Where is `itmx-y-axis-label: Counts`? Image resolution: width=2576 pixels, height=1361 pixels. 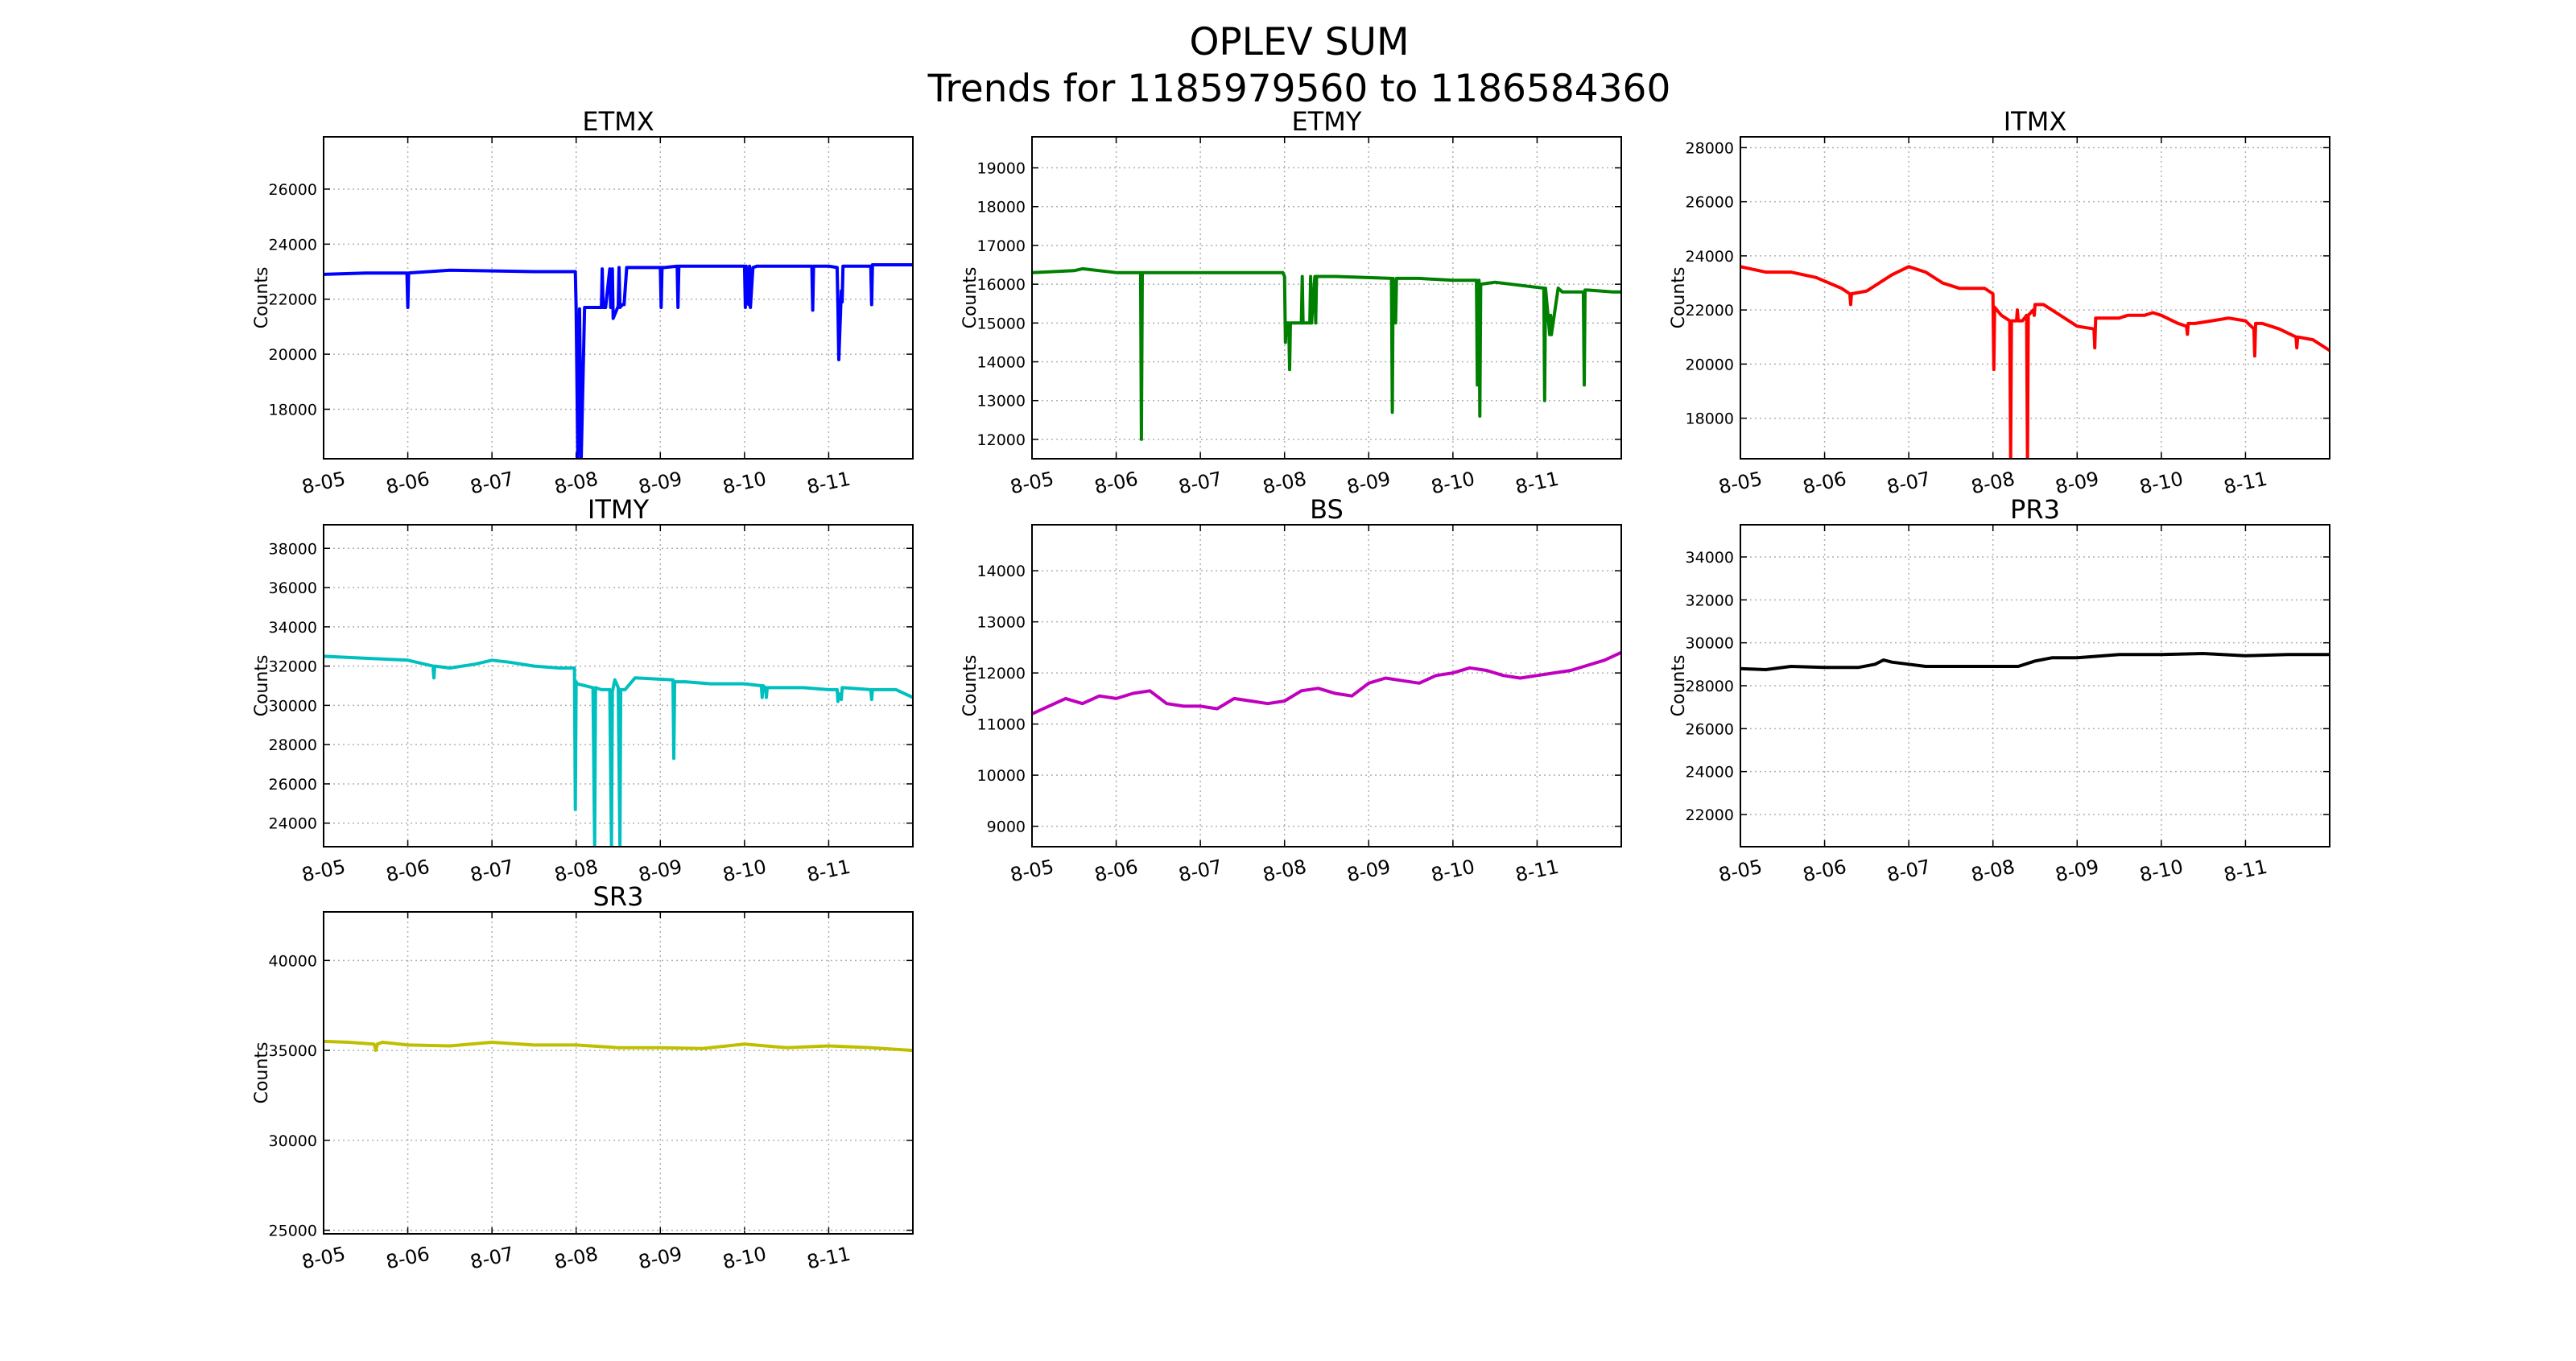 itmx-y-axis-label: Counts is located at coordinates (1679, 298).